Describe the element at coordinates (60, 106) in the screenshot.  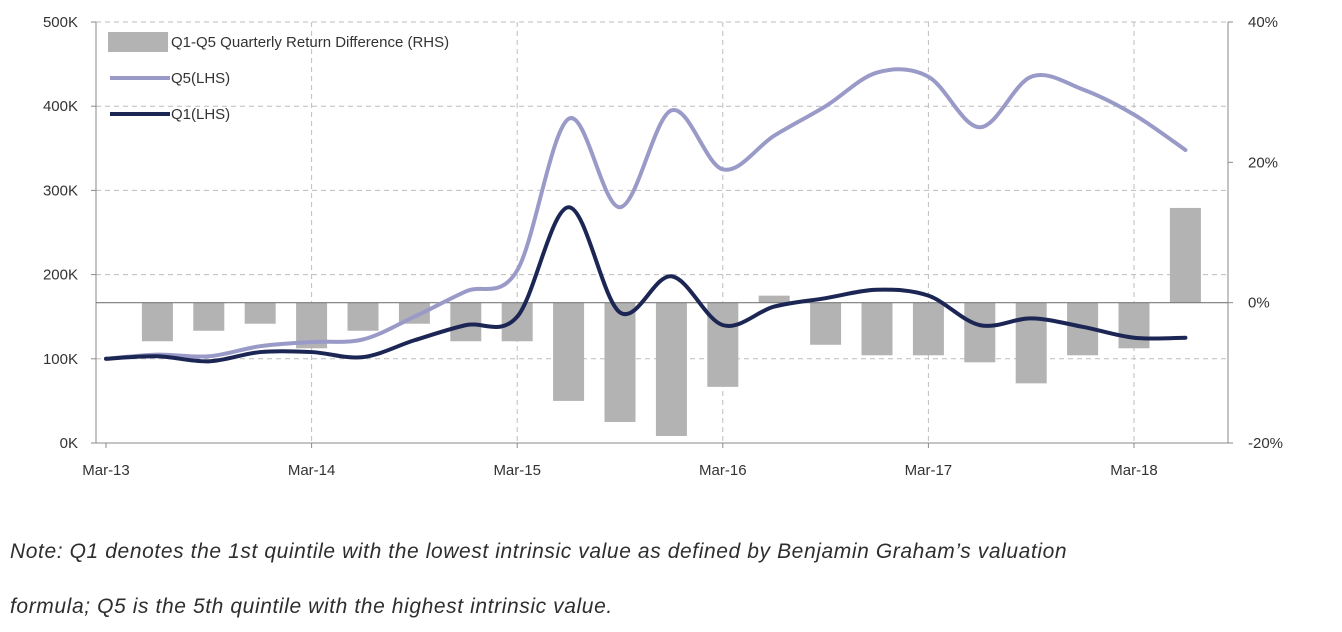
I see `left-tick-label: 400K` at that location.